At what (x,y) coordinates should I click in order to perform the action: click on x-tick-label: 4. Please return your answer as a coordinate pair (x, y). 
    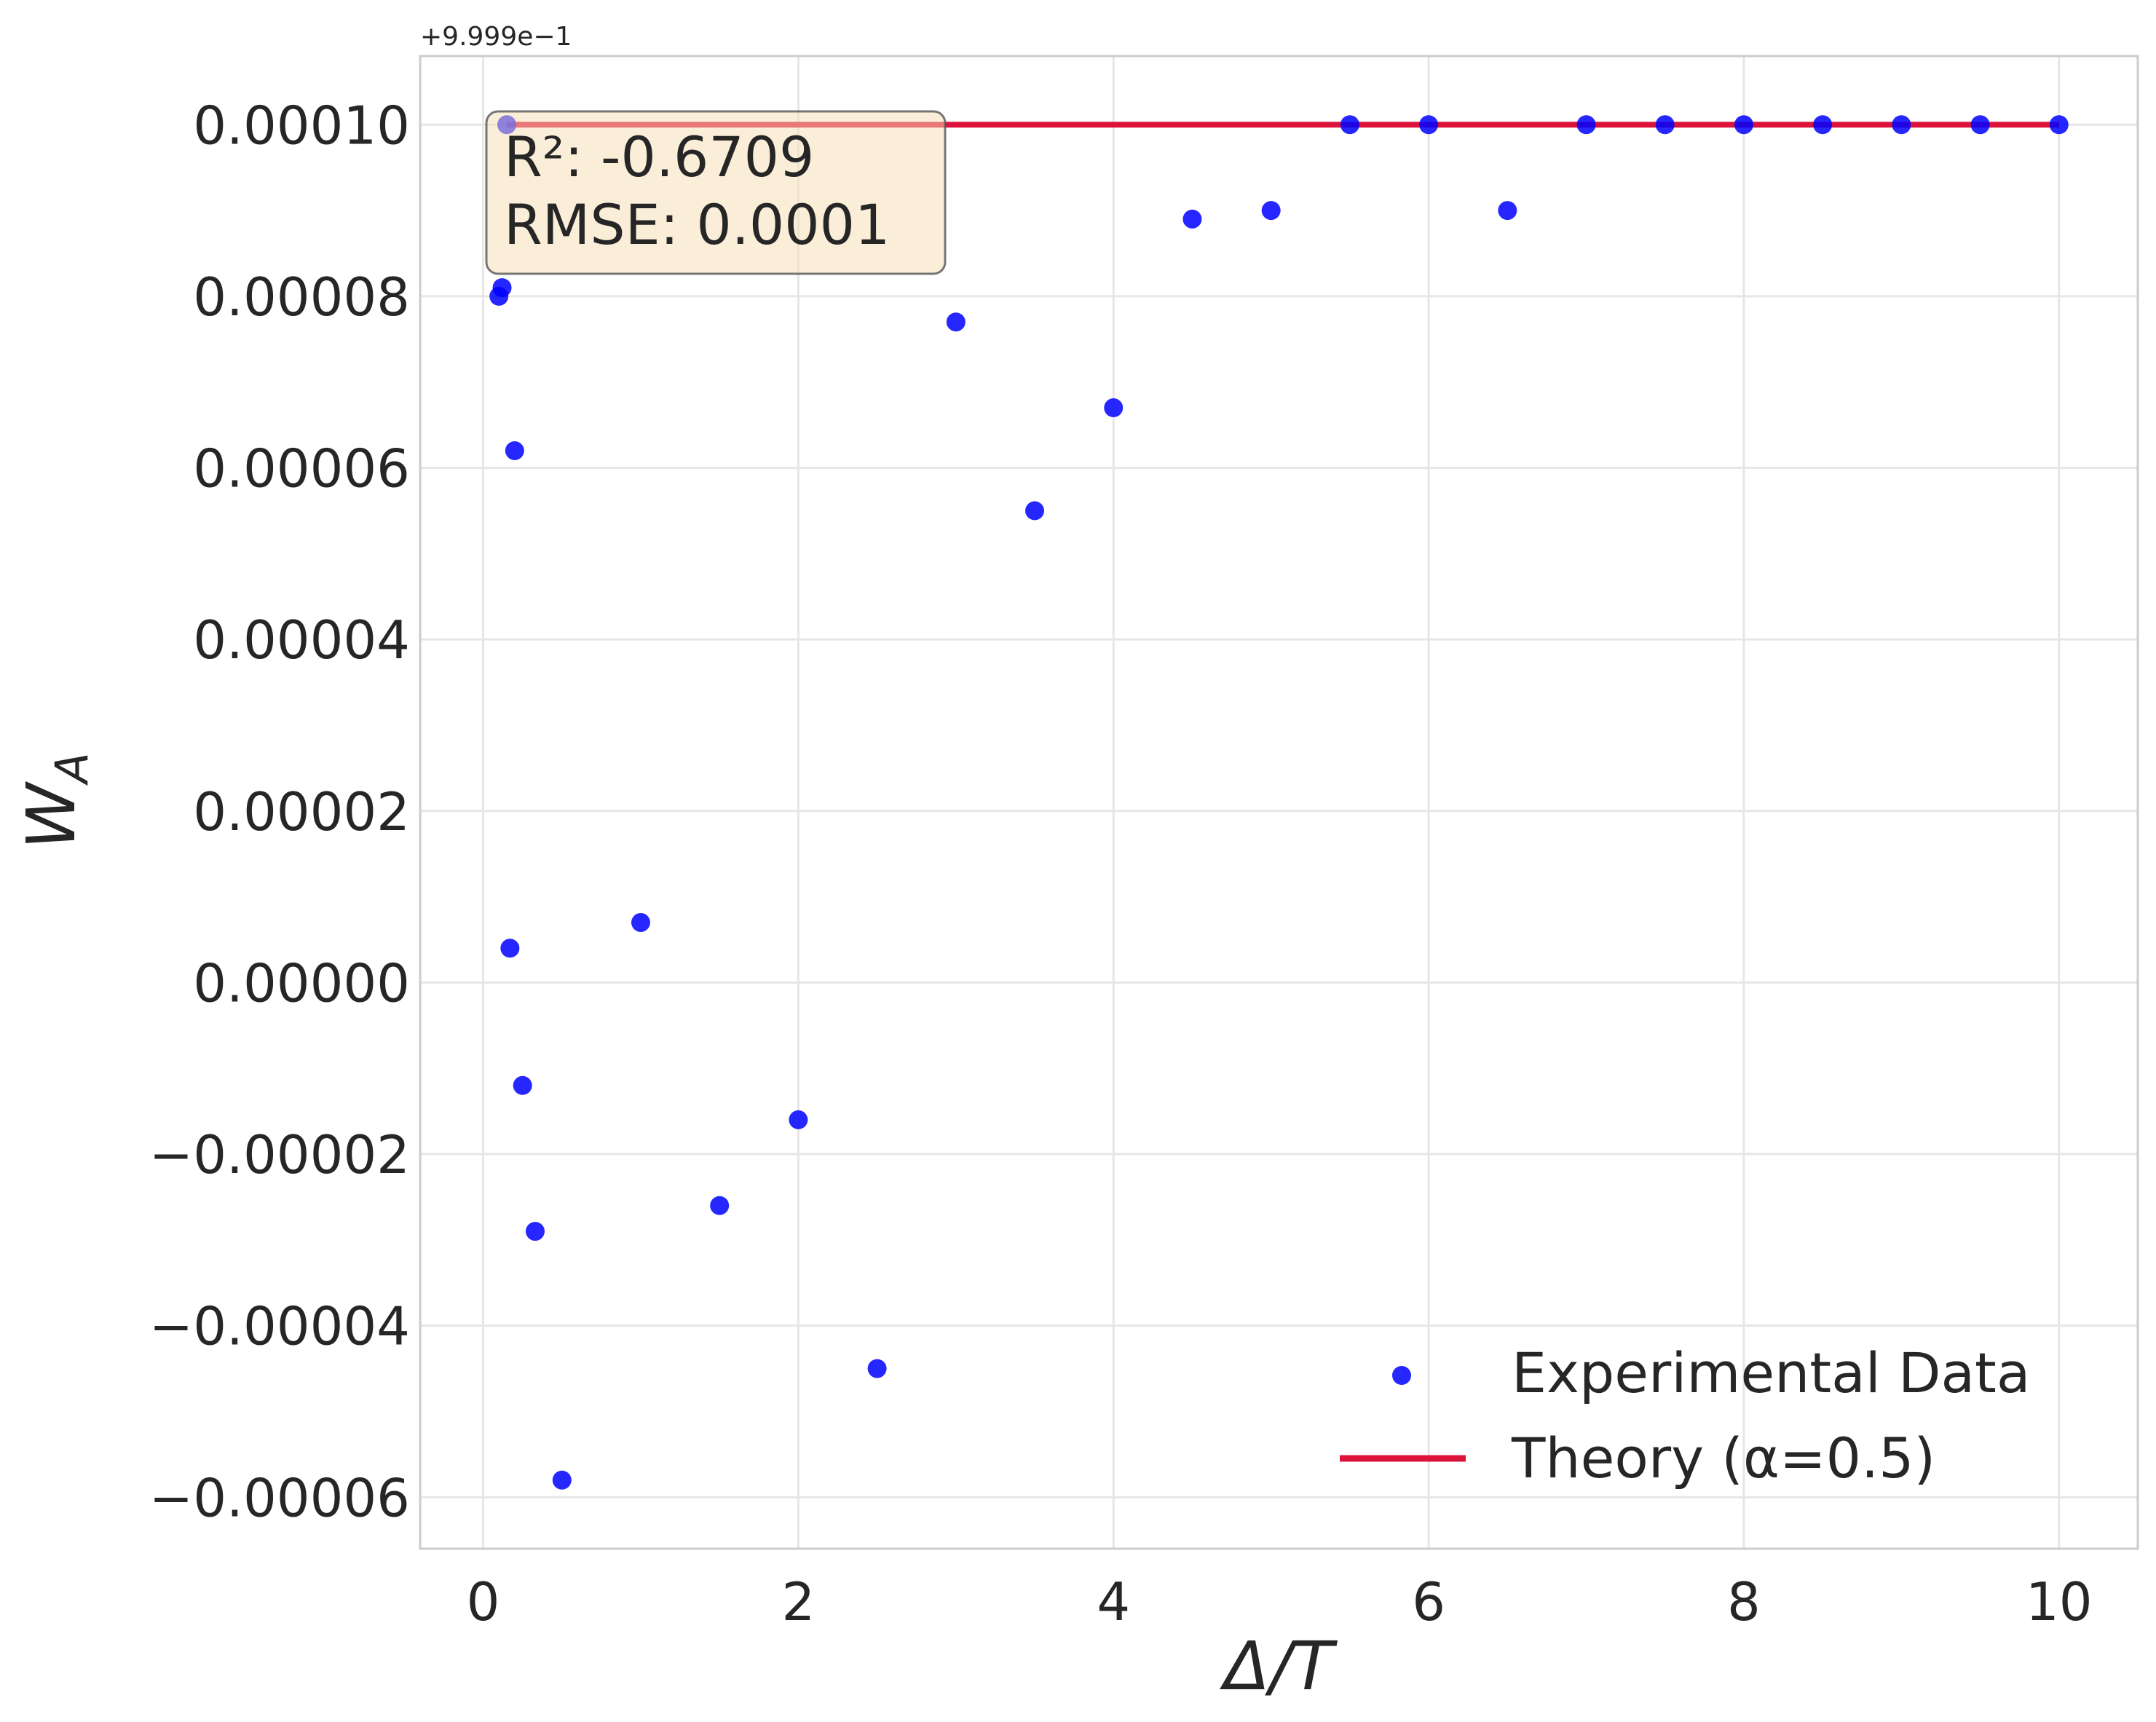
    Looking at the image, I should click on (1113, 1601).